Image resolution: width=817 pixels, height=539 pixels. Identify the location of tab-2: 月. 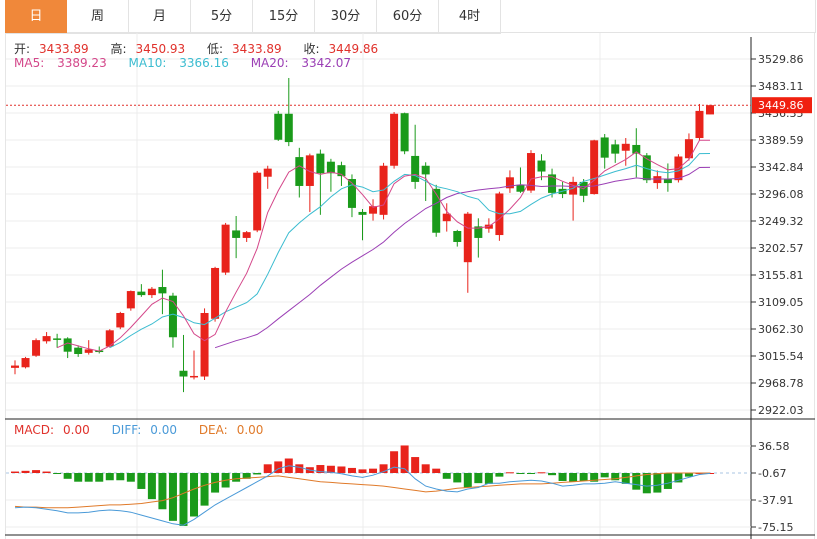
(160, 16).